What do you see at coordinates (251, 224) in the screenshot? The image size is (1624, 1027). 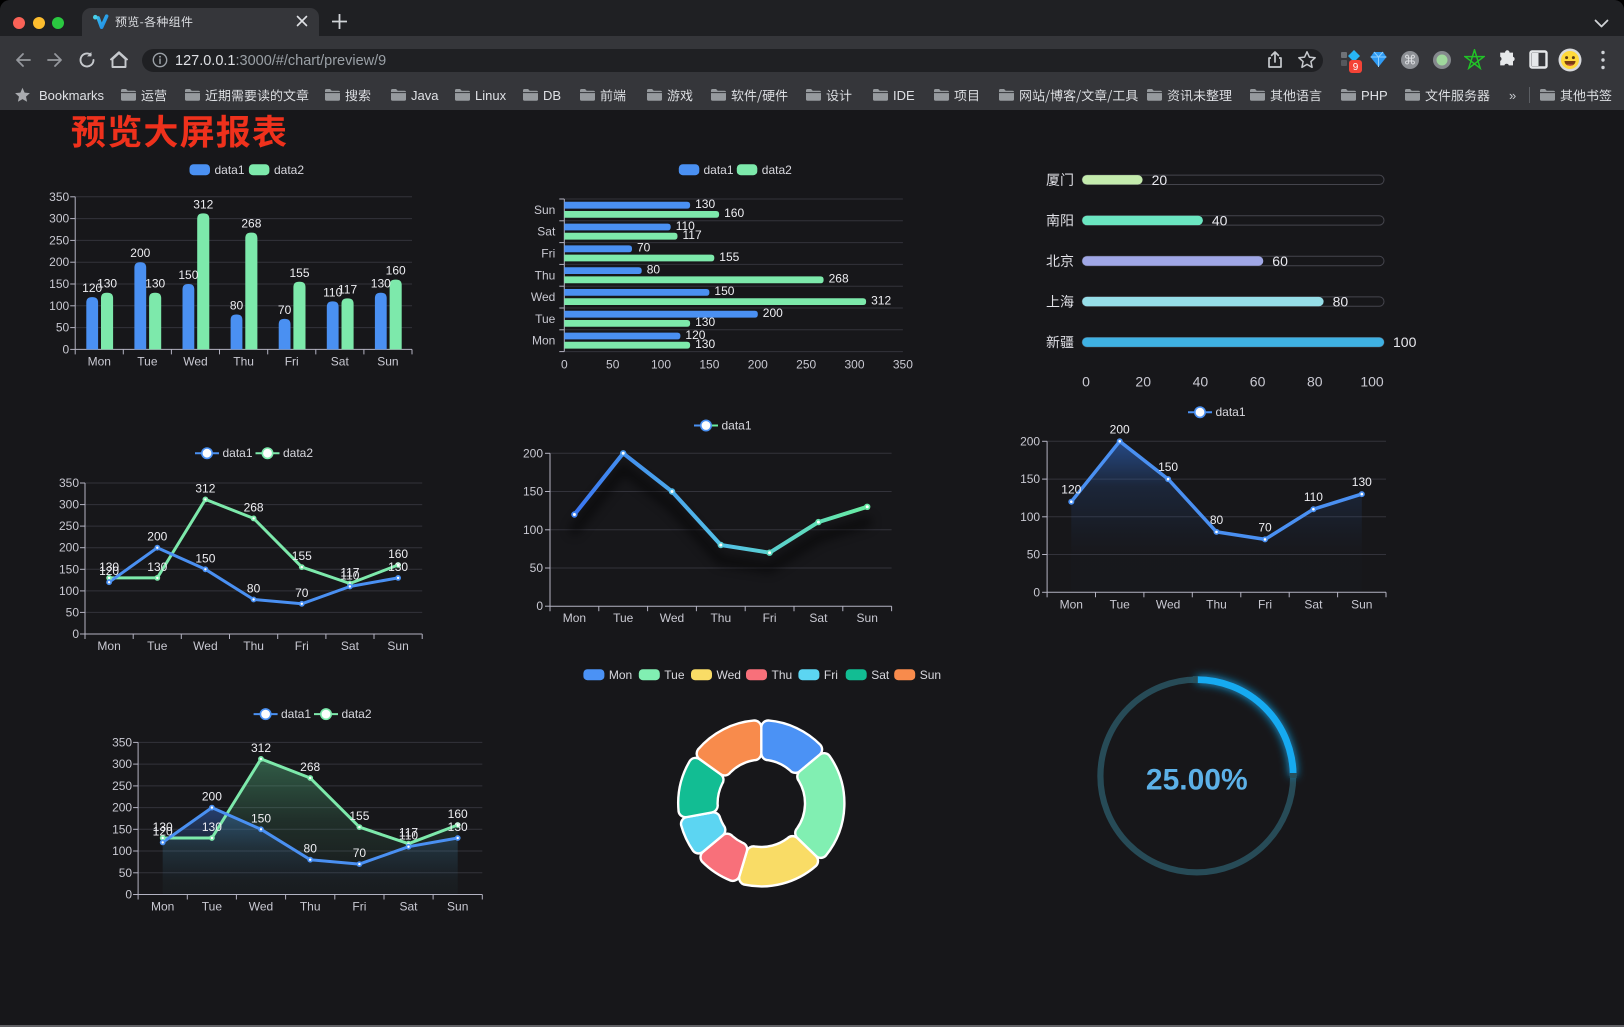 I see `svg-text: 268` at bounding box center [251, 224].